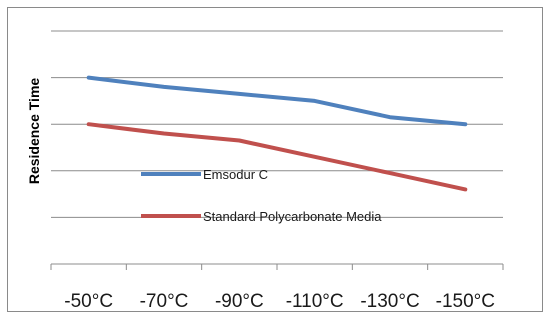  I want to click on x-tick-label: -110°C, so click(315, 301).